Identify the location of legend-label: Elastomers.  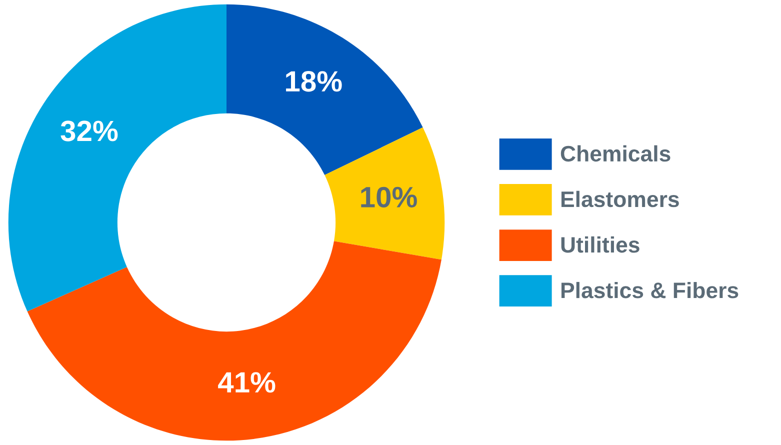
(620, 199).